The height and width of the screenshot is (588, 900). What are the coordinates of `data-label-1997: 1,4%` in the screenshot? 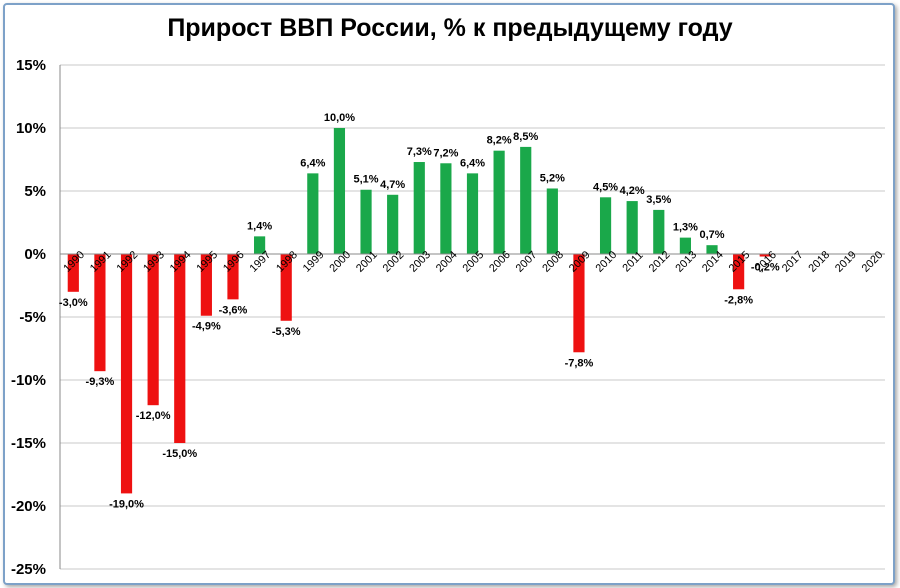 It's located at (259, 226).